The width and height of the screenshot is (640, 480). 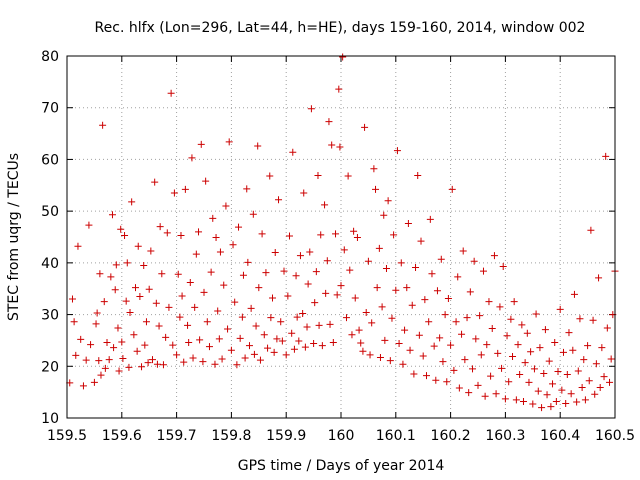 What do you see at coordinates (286, 436) in the screenshot?
I see `x-tick-label: 159.9` at bounding box center [286, 436].